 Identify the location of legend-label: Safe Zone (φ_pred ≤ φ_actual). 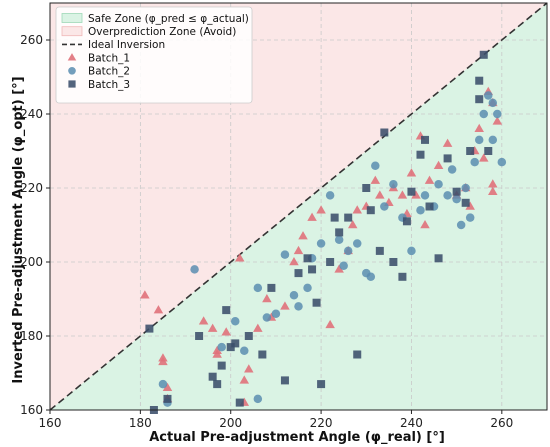
(168, 19).